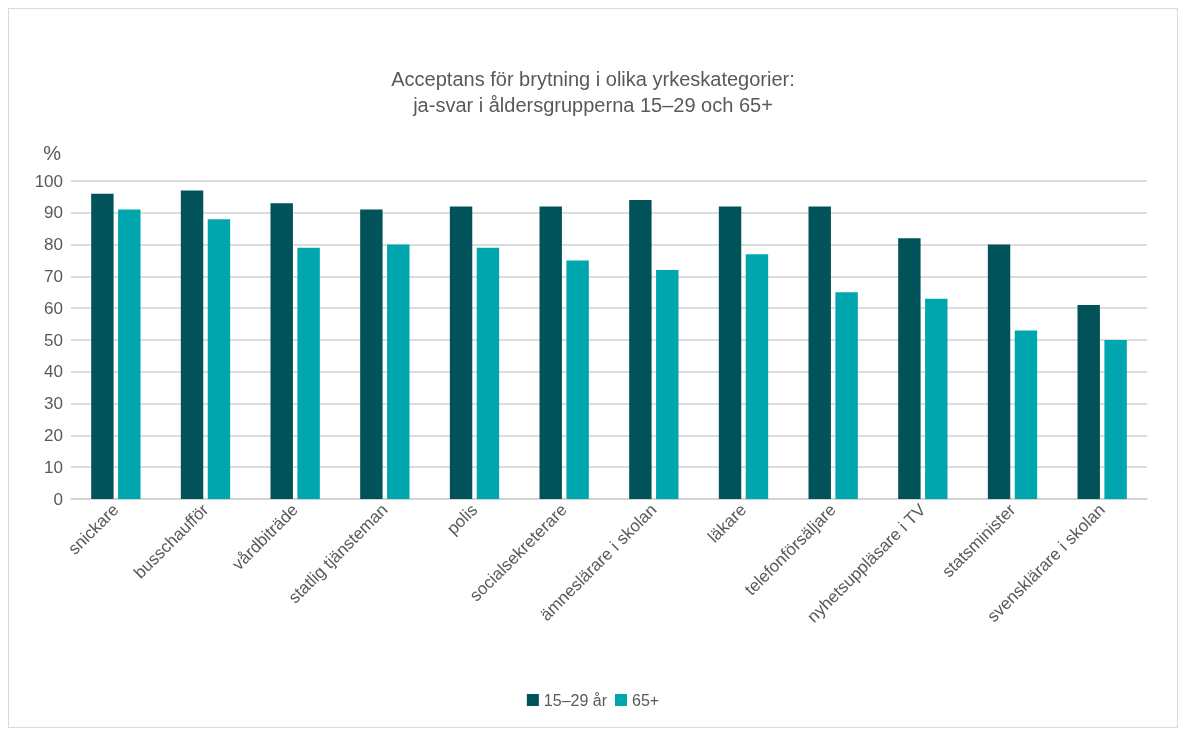 The image size is (1188, 738). I want to click on y-tick-label: 90, so click(53, 213).